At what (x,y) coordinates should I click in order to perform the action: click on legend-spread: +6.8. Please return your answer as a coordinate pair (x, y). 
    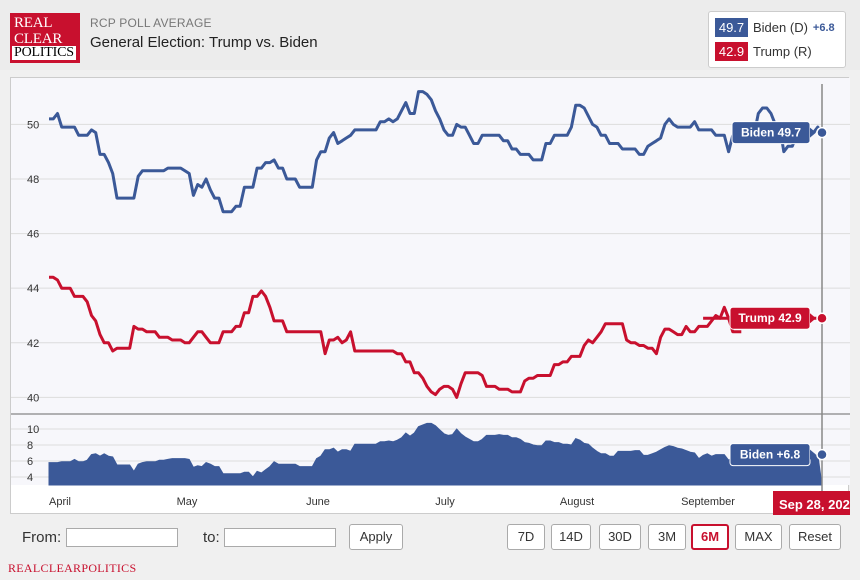
    Looking at the image, I should click on (823, 27).